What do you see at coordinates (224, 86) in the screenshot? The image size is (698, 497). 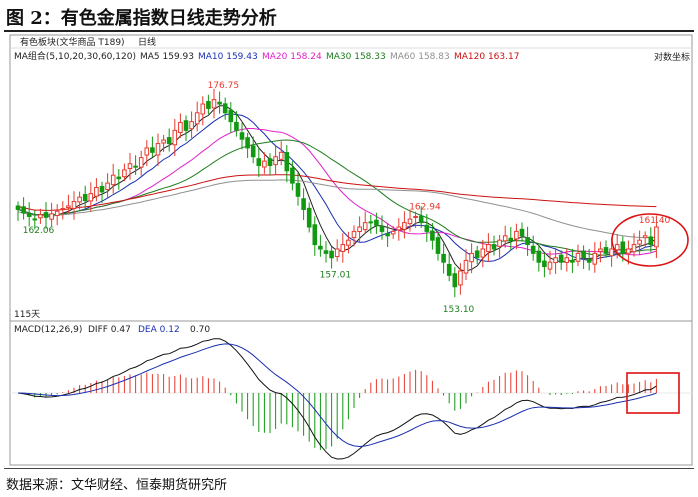 I see `price-annotation: 176.75` at bounding box center [224, 86].